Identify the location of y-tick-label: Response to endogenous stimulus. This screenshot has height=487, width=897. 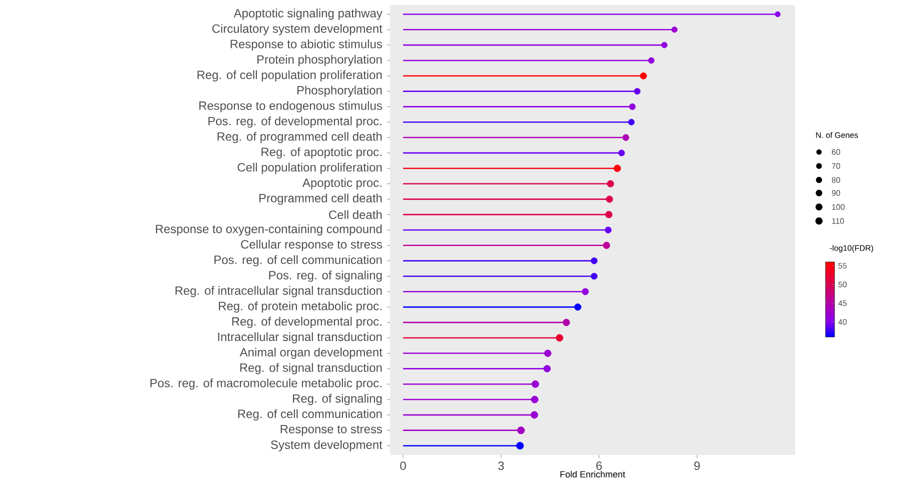
(290, 106).